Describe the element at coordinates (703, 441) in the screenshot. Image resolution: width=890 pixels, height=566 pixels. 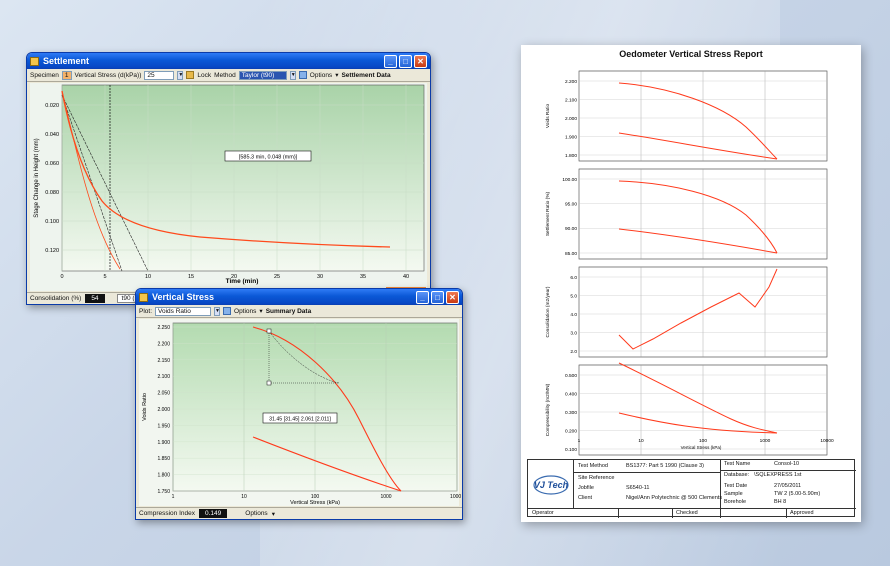
I see `report-x-tick-label: 100` at that location.